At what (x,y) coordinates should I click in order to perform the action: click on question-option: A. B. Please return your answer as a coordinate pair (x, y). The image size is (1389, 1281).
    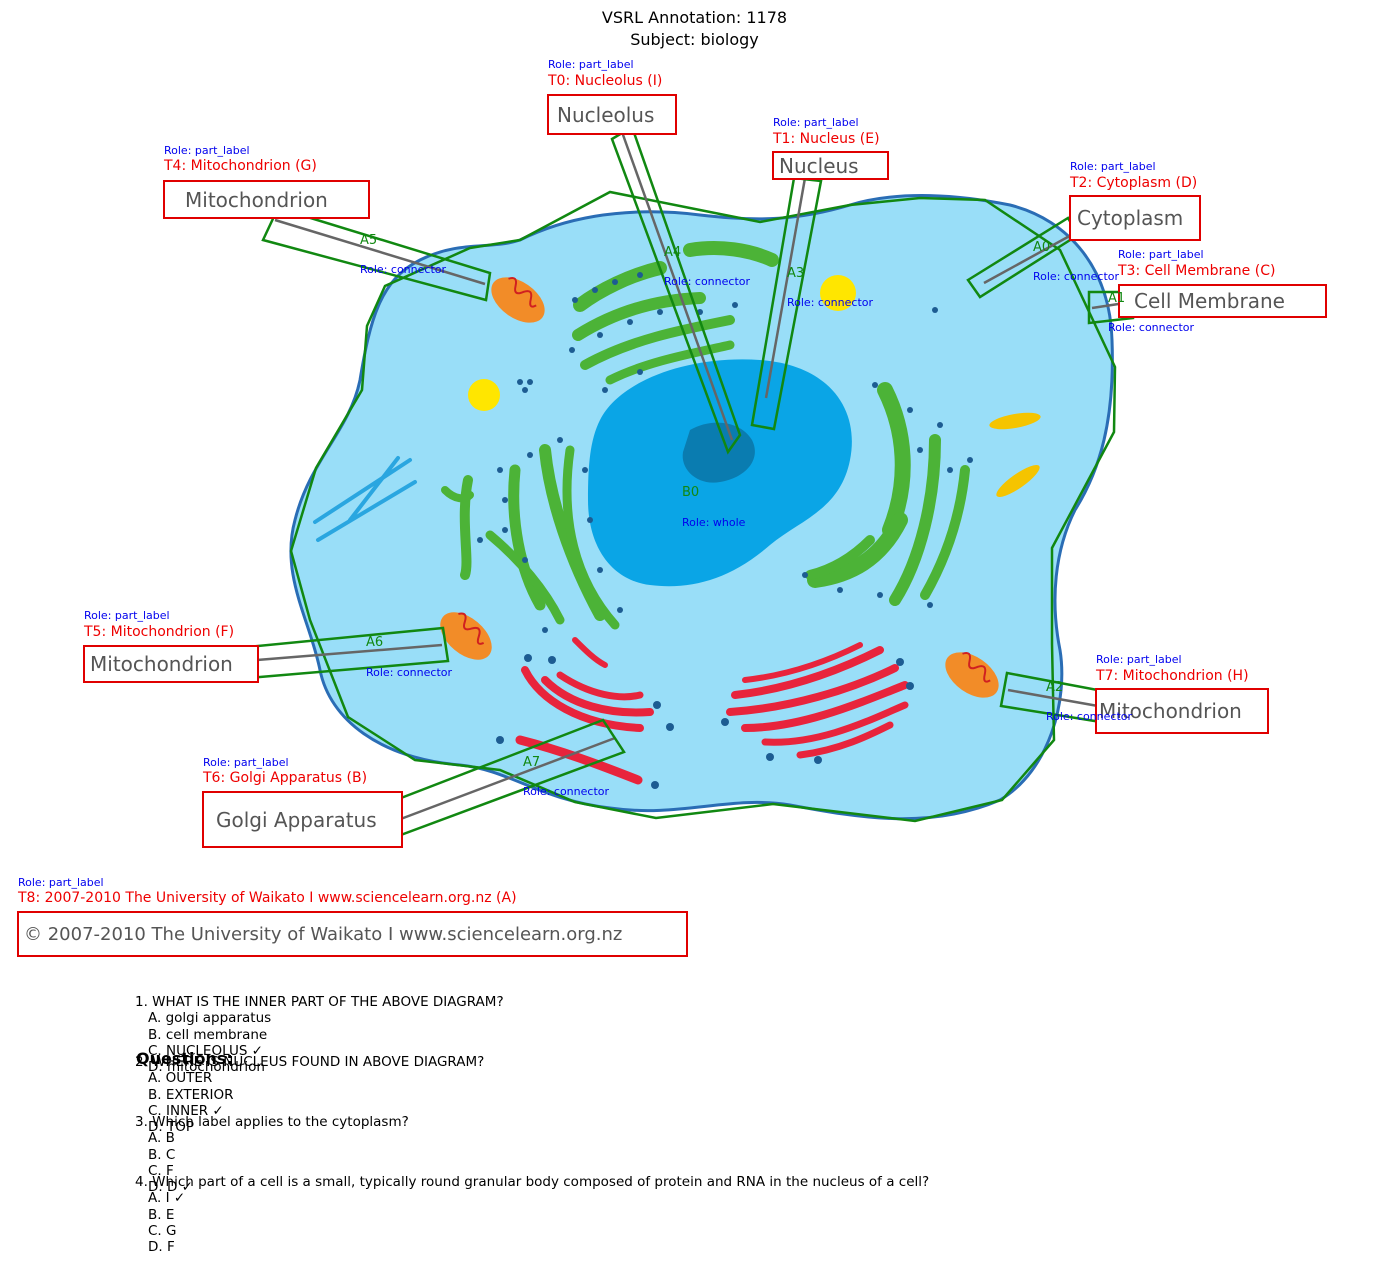
    Looking at the image, I should click on (161, 1138).